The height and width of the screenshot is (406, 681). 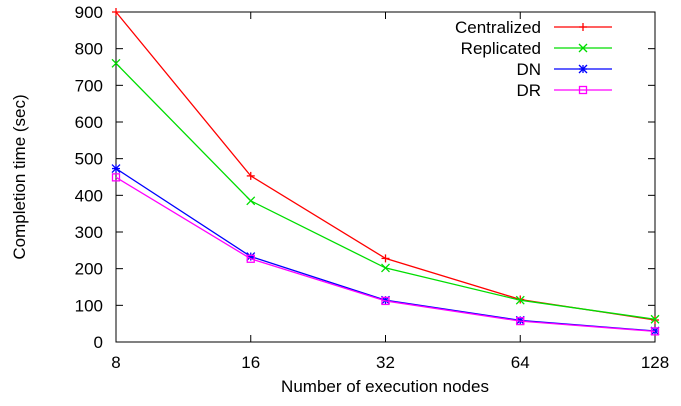 What do you see at coordinates (89, 232) in the screenshot?
I see `y-tick-label: 300` at bounding box center [89, 232].